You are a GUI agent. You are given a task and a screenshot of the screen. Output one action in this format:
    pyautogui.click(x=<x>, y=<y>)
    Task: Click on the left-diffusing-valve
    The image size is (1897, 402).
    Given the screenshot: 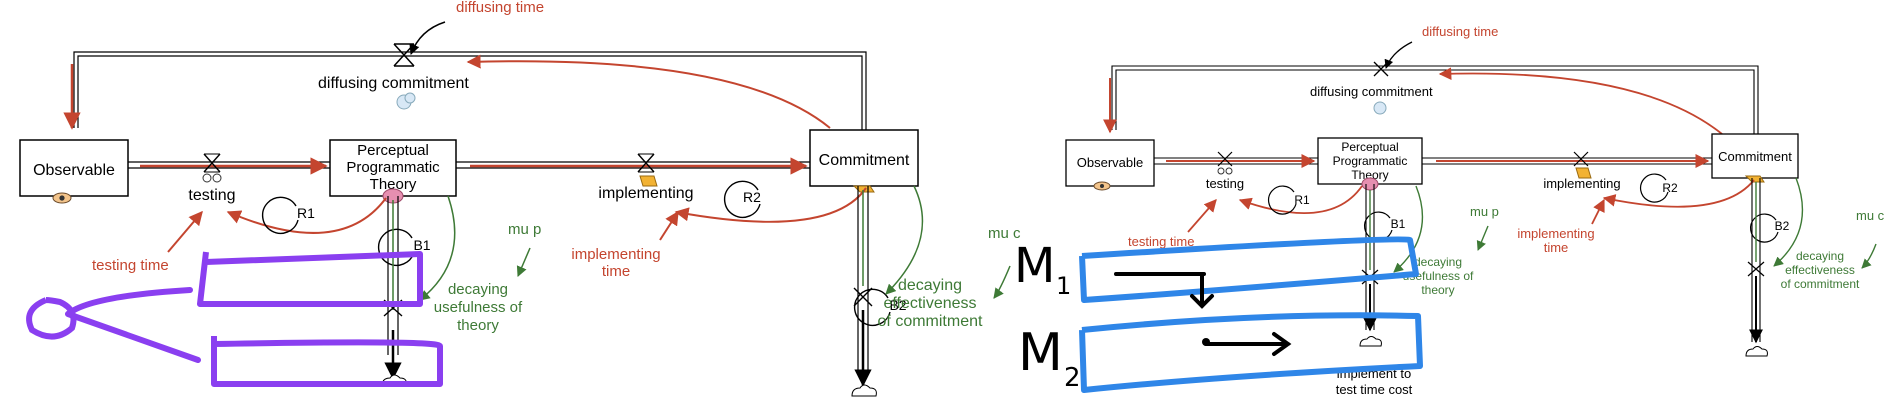 What is the action you would take?
    pyautogui.click(x=404, y=55)
    